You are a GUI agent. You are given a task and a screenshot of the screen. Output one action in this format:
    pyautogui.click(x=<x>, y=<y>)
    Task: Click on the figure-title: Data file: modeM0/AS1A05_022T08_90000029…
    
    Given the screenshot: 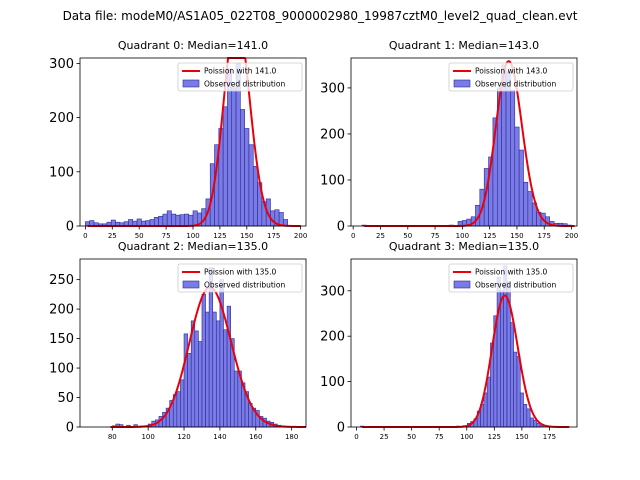 What is the action you would take?
    pyautogui.click(x=320, y=16)
    